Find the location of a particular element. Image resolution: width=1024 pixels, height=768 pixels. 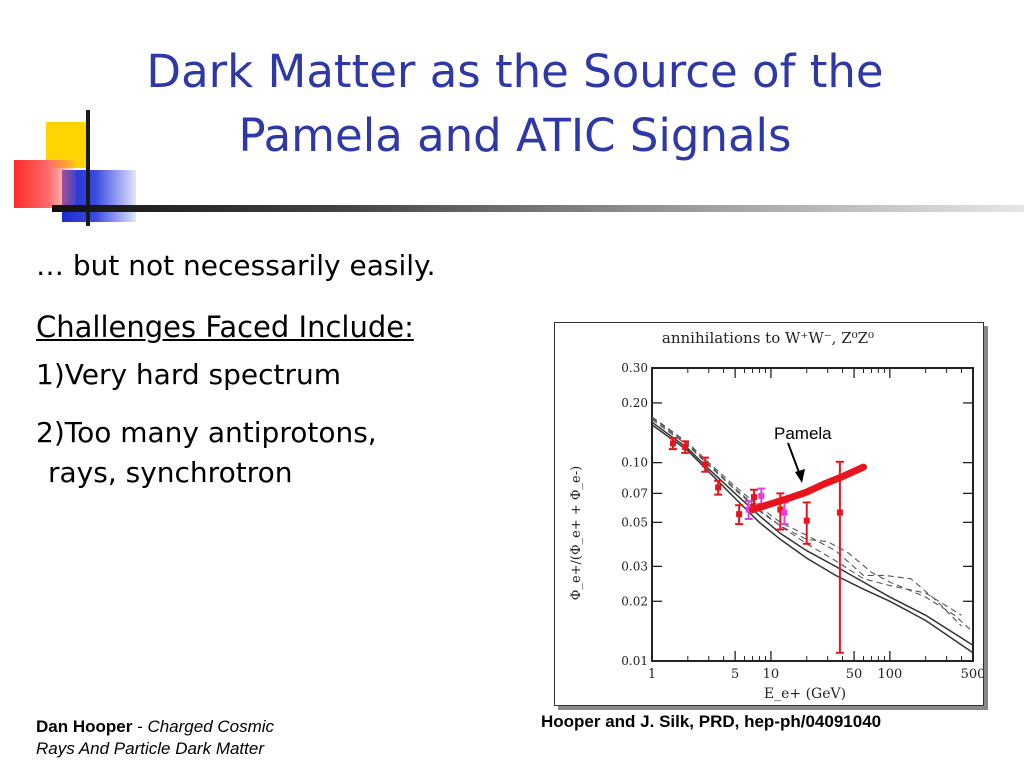

pamela-curve is located at coordinates (808, 488).